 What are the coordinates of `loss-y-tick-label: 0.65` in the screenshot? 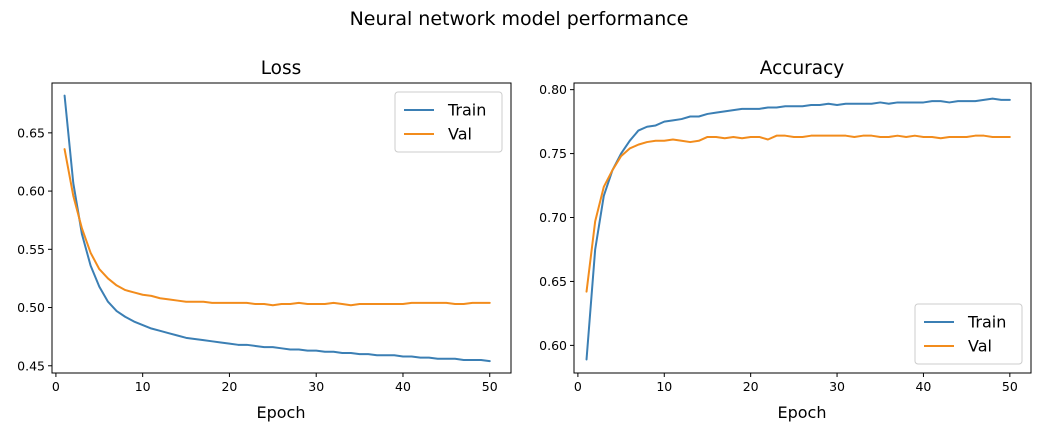 It's located at (31, 132).